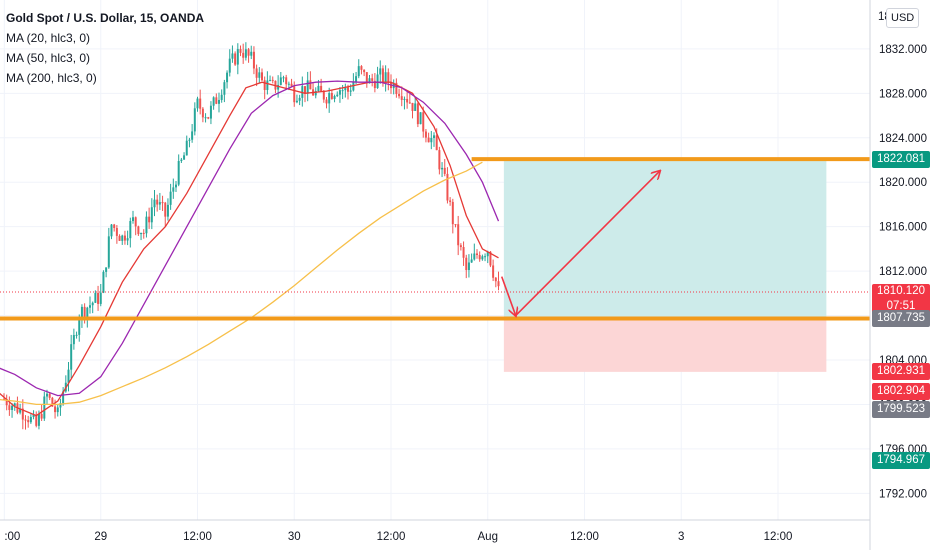 The width and height of the screenshot is (932, 550). I want to click on price-tick-label: 1812.000, so click(903, 272).